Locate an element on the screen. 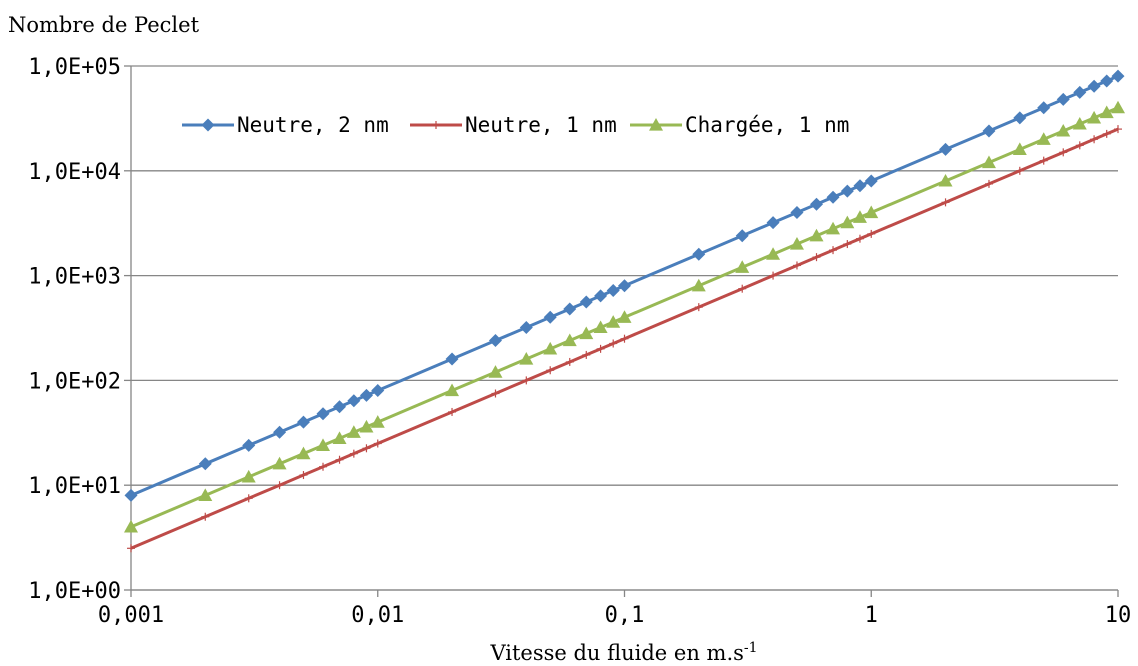 Image resolution: width=1138 pixels, height=666 pixels. y-tick-label: 1,0E+04 is located at coordinates (74, 172).